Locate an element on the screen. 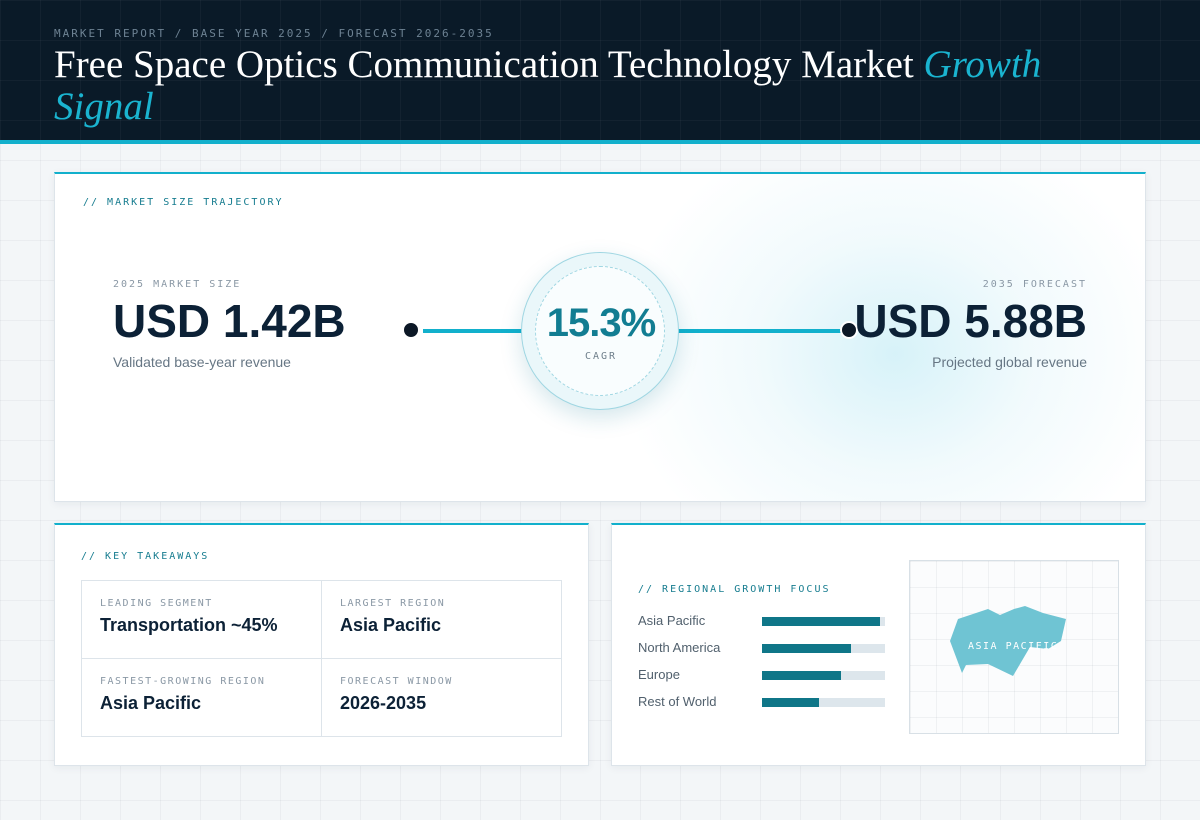 Image resolution: width=1200 pixels, height=820 pixels. takeaway-key: FASTEST-GROWING REGION is located at coordinates (183, 681).